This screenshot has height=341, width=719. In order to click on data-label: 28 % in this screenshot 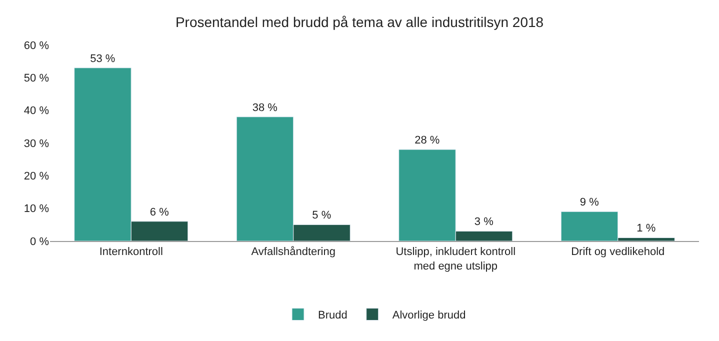, I will do `click(427, 140)`.